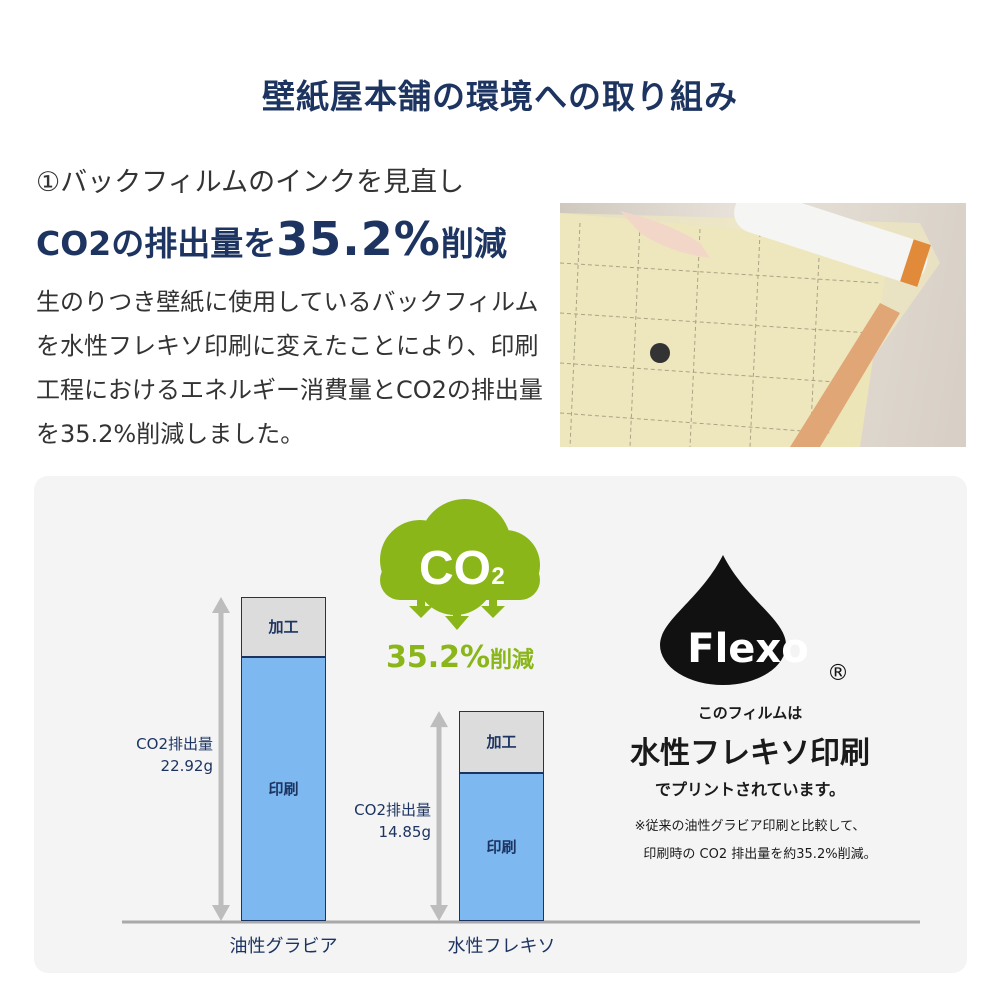 This screenshot has width=1000, height=1000. Describe the element at coordinates (750, 753) in the screenshot. I see `flexo-line2: 水性フレキソ印刷` at that location.